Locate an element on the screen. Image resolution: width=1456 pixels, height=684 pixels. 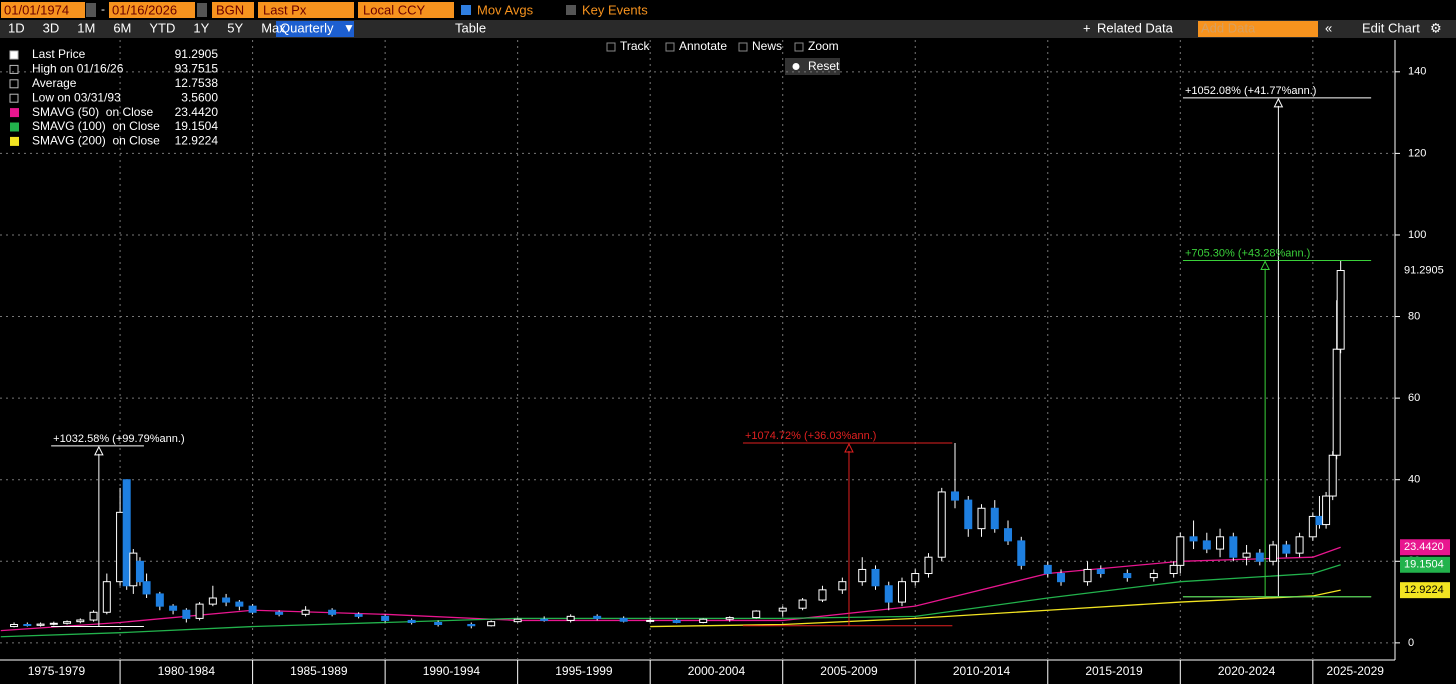
period-box is located at coordinates (315, 29).